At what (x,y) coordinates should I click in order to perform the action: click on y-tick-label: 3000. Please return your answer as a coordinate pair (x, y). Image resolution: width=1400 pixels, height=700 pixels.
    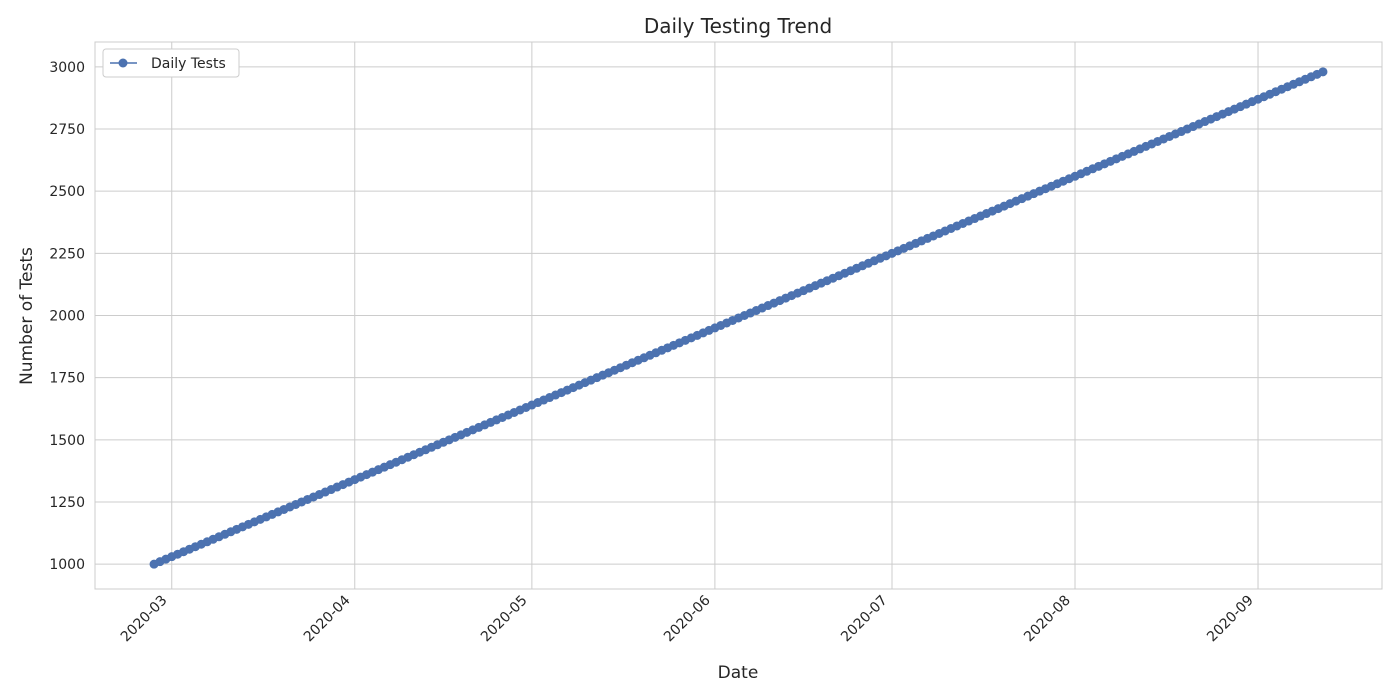
    Looking at the image, I should click on (67, 68).